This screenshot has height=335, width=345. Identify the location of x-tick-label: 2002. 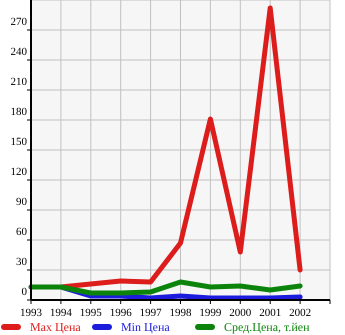
(300, 313).